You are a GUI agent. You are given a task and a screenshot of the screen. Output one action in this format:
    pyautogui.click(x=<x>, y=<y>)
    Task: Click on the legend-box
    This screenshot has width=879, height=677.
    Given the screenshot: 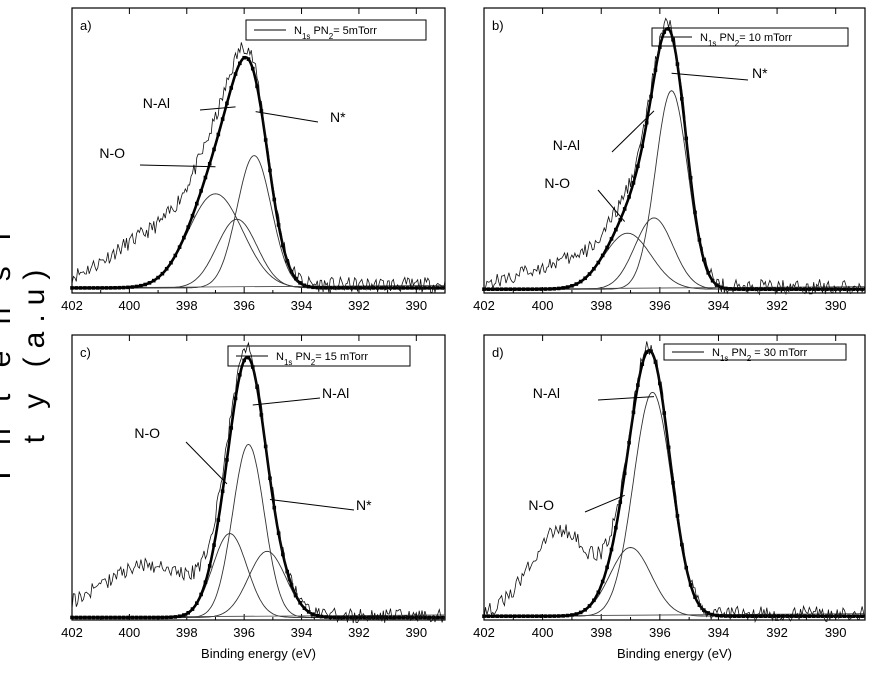 What is the action you would take?
    pyautogui.click(x=755, y=352)
    